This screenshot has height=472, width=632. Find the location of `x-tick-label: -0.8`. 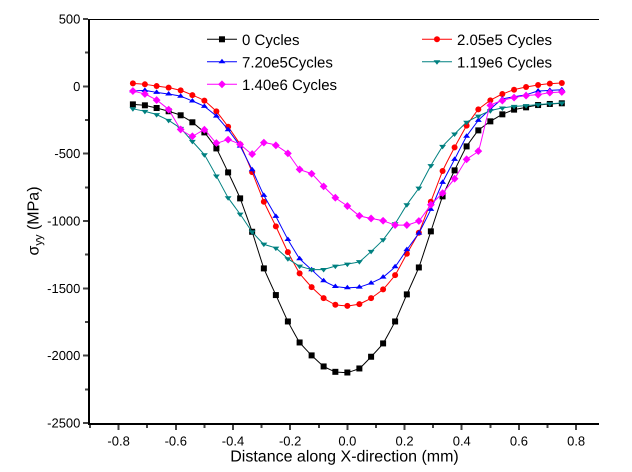

x-tick-label: -0.8 is located at coordinates (118, 441).